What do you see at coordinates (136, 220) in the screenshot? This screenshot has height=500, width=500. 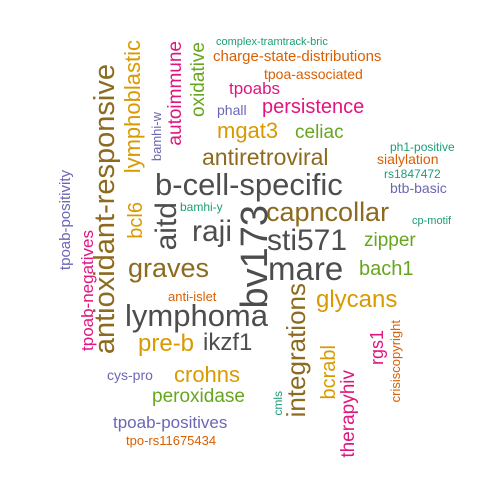 I see `word-bcl6: bcl6` at bounding box center [136, 220].